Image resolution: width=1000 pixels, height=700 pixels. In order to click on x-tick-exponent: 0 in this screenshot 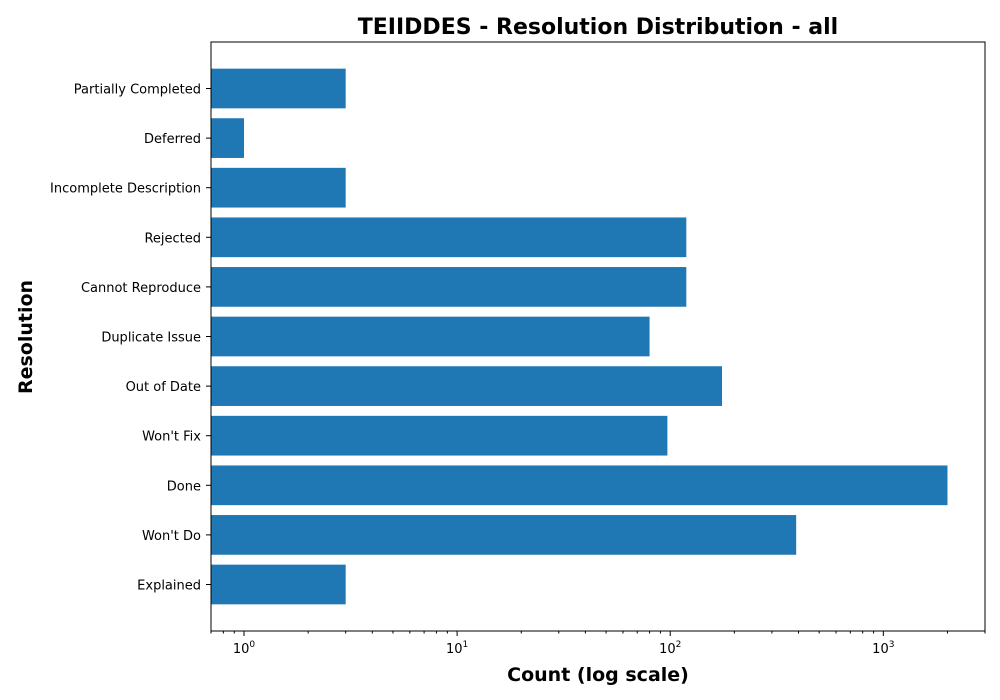, I will do `click(252, 645)`.